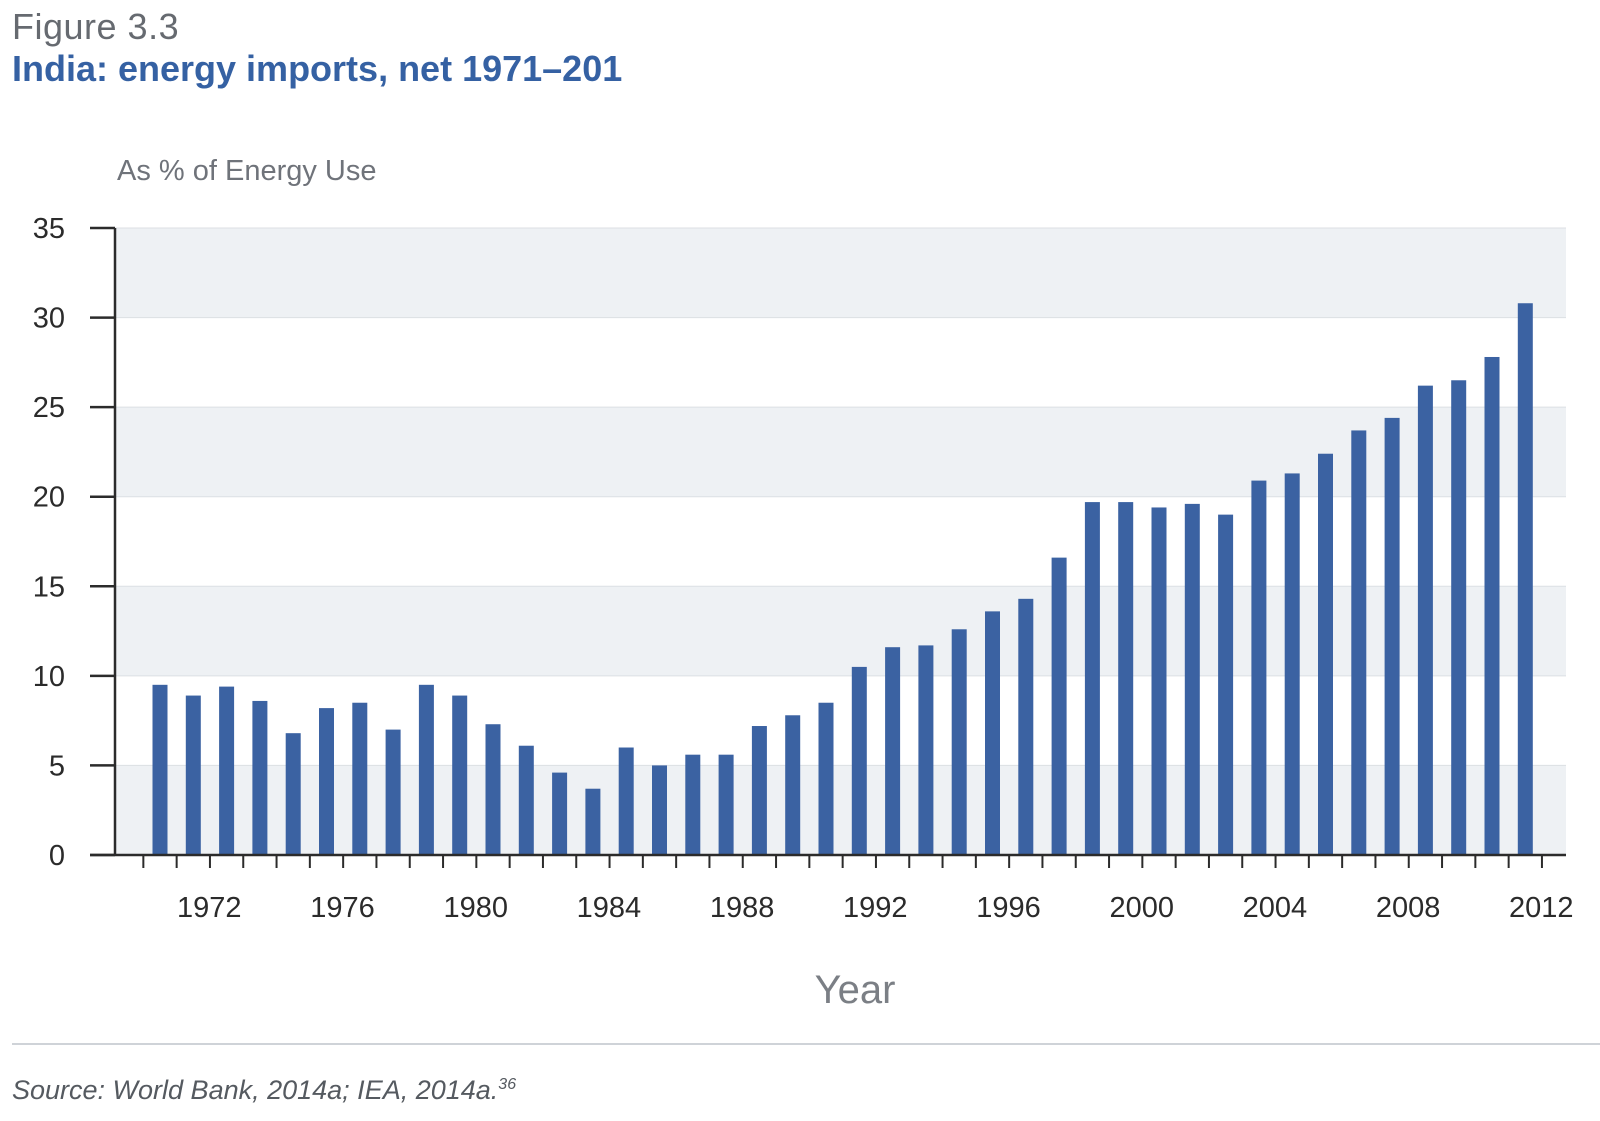 The image size is (1600, 1121). Describe the element at coordinates (1059, 706) in the screenshot. I see `bar-1998` at that location.